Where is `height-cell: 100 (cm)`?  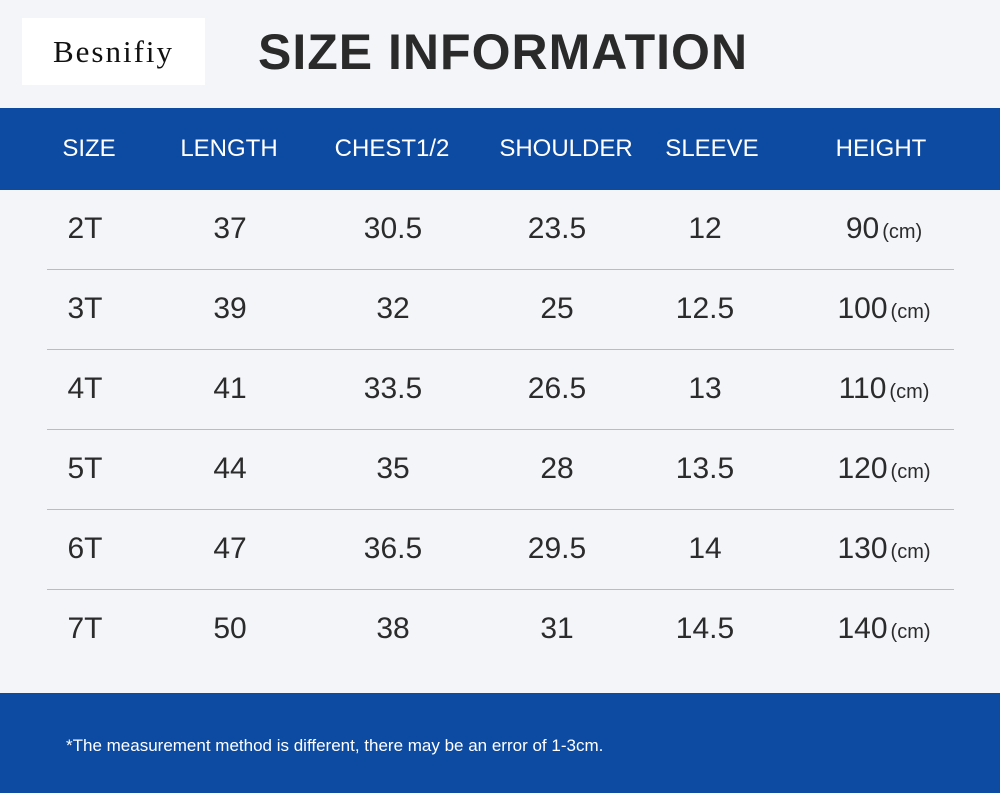
height-cell: 100 (cm) is located at coordinates (883, 309).